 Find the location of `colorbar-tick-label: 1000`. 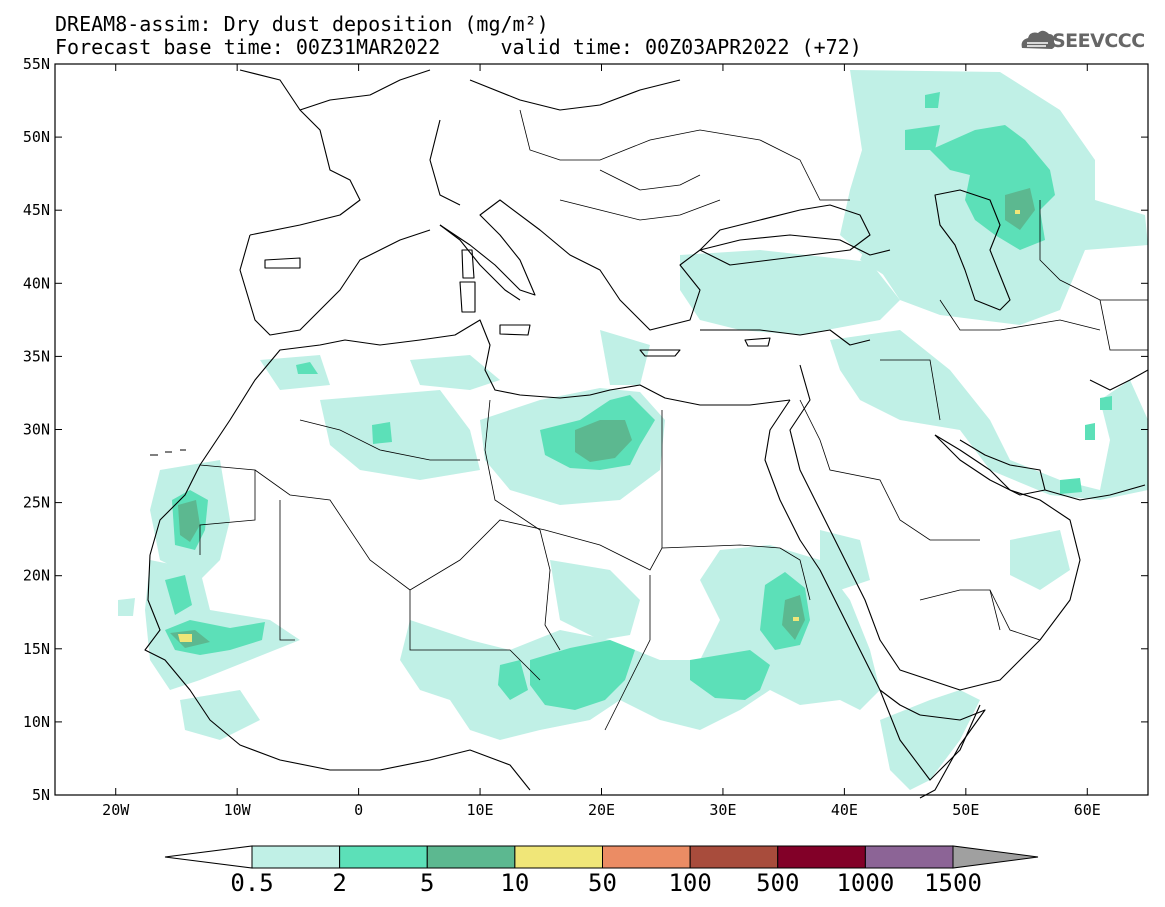

colorbar-tick-label: 1000 is located at coordinates (865, 883).